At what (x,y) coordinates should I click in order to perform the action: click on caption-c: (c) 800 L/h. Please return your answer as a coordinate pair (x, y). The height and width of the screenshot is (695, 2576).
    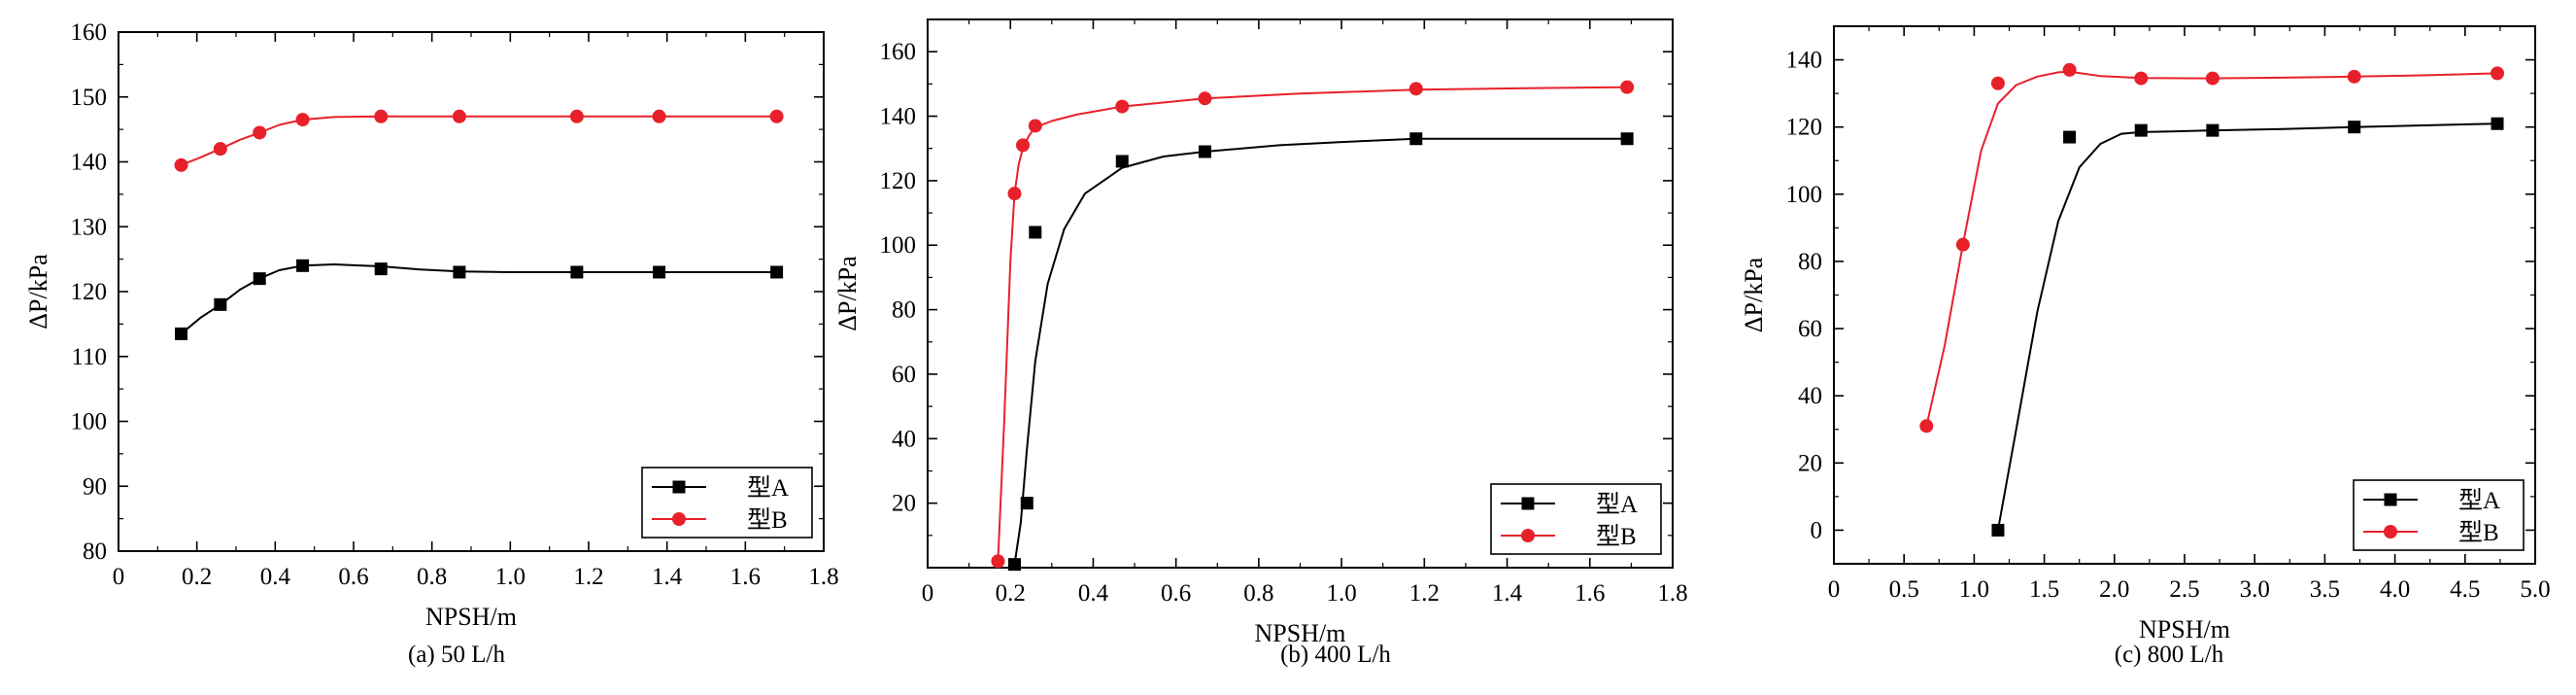
    Looking at the image, I should click on (2169, 655).